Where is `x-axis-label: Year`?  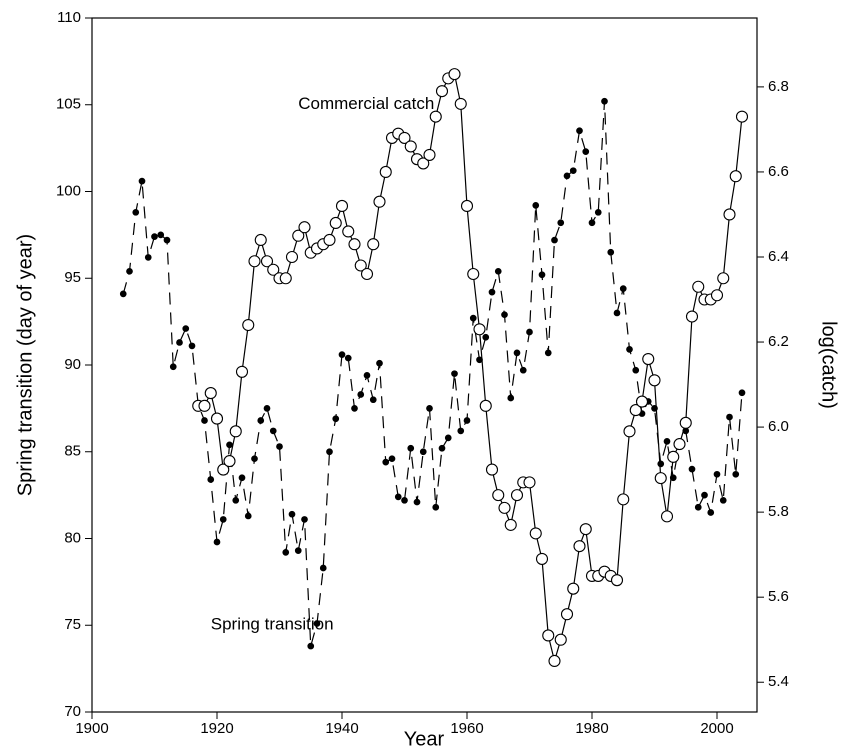 x-axis-label: Year is located at coordinates (424, 739).